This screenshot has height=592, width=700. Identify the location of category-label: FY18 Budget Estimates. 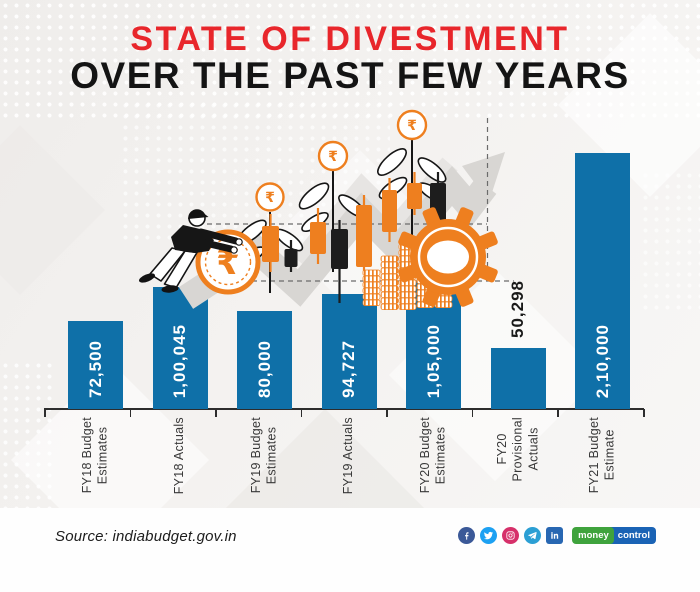
(96, 477).